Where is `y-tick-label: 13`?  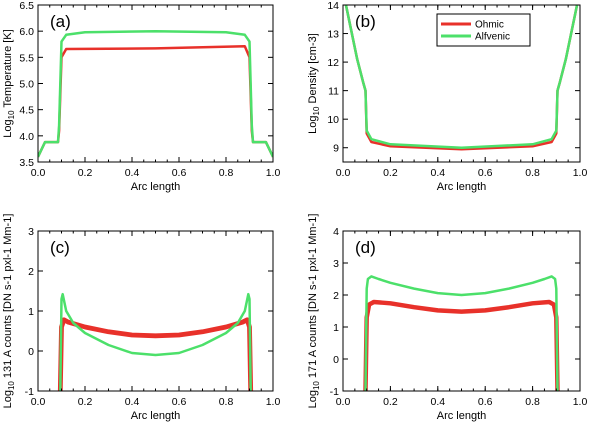
y-tick-label: 13 is located at coordinates (333, 35).